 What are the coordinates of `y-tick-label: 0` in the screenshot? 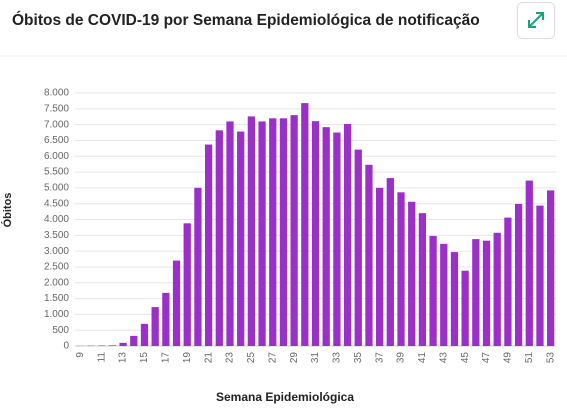 It's located at (66, 346).